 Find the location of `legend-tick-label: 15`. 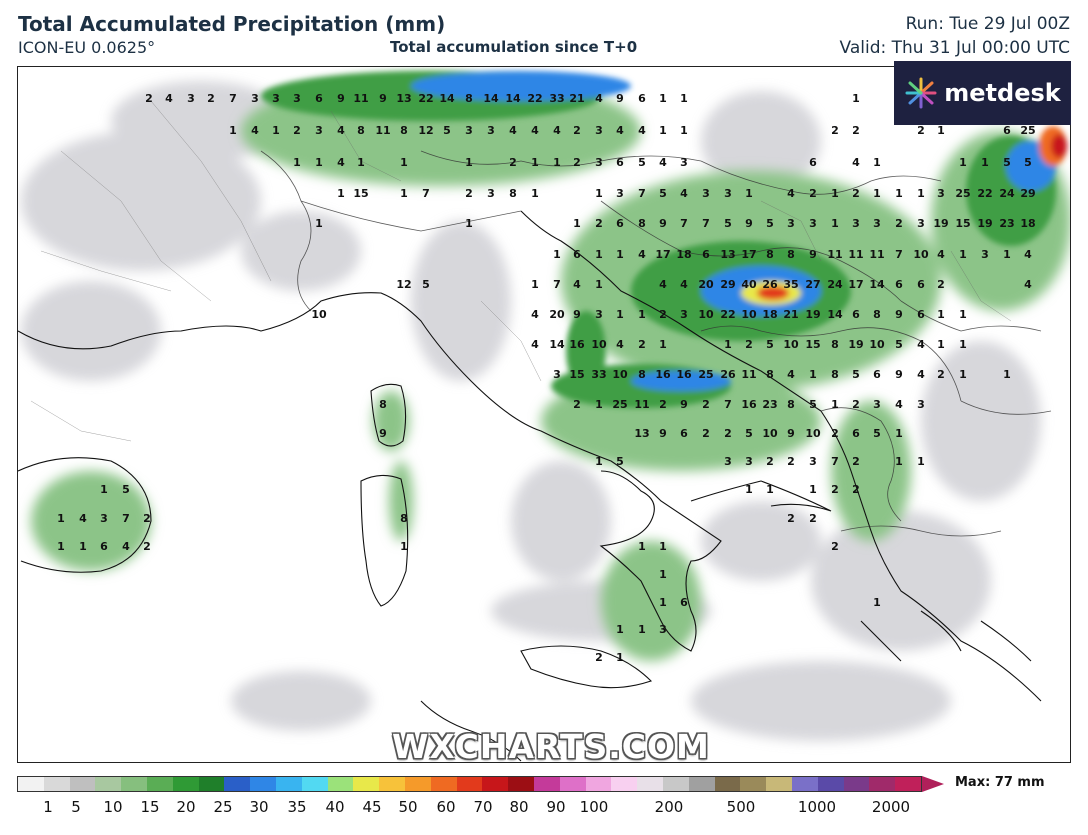

legend-tick-label: 15 is located at coordinates (150, 807).